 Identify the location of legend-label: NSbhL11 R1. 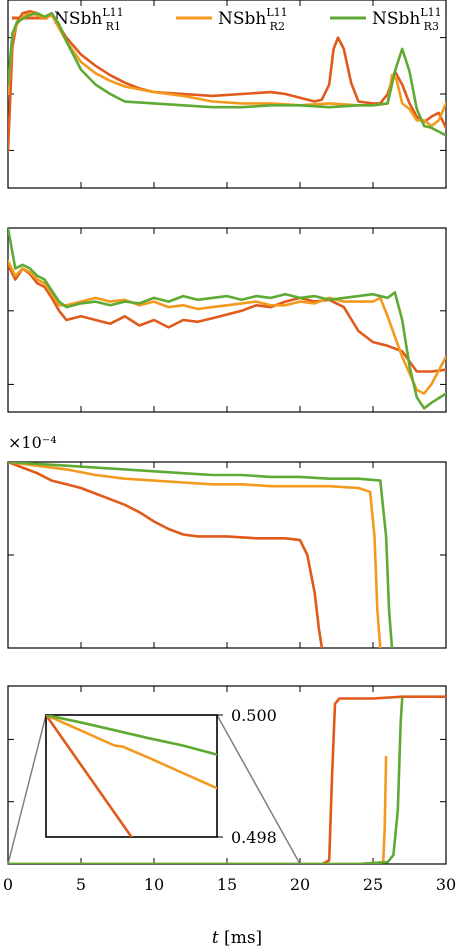
(89, 19).